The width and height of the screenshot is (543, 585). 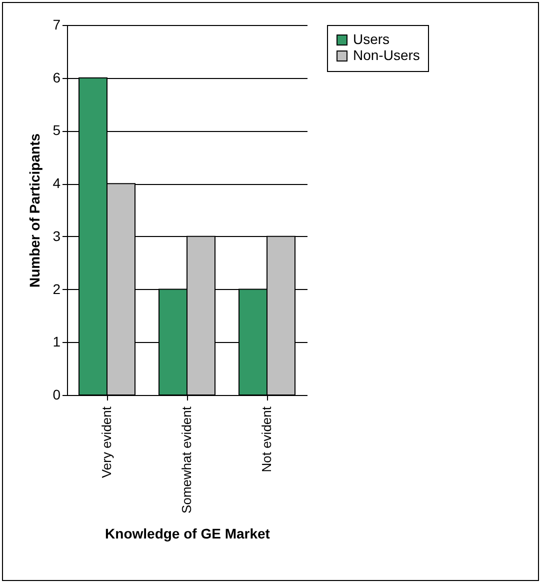 What do you see at coordinates (106, 442) in the screenshot?
I see `x-tick-label: Very evident` at bounding box center [106, 442].